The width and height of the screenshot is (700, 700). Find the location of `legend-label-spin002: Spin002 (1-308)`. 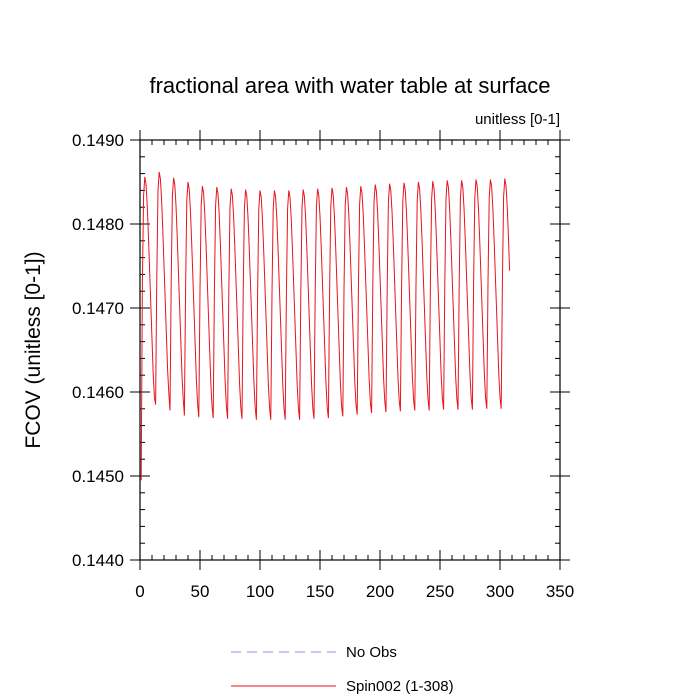

legend-label-spin002: Spin002 (1-308) is located at coordinates (400, 686).